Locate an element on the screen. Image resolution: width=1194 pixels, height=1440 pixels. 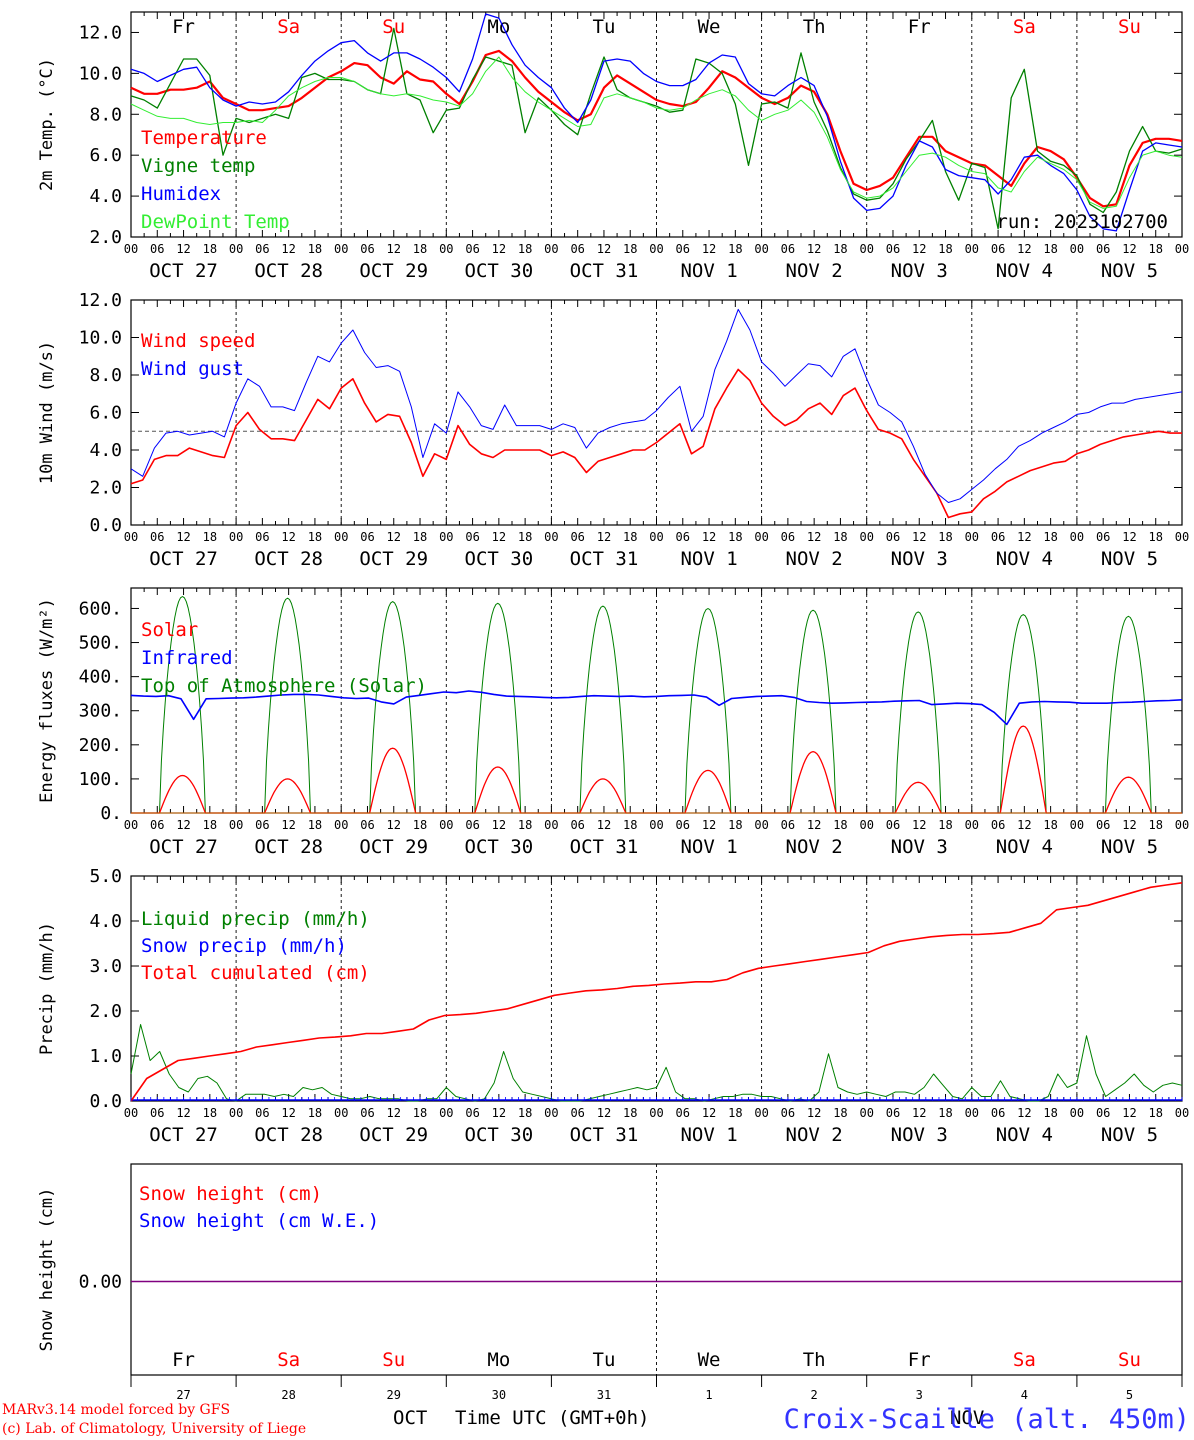
y-tick-label: 6.0 is located at coordinates (105, 413).